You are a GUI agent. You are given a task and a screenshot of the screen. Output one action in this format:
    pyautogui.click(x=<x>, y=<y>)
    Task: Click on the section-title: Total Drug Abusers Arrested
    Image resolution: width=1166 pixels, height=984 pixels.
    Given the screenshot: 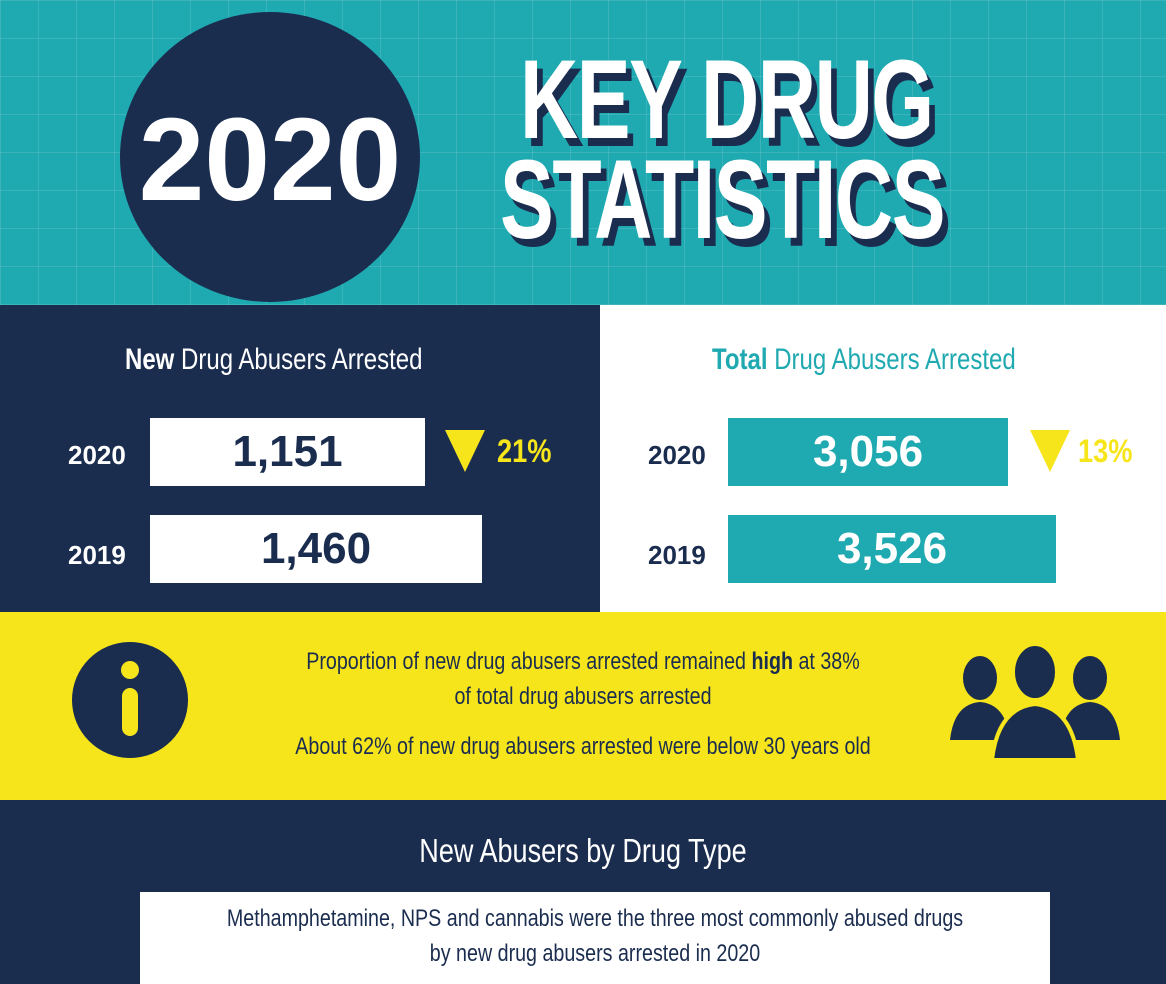 What is the action you would take?
    pyautogui.click(x=864, y=360)
    